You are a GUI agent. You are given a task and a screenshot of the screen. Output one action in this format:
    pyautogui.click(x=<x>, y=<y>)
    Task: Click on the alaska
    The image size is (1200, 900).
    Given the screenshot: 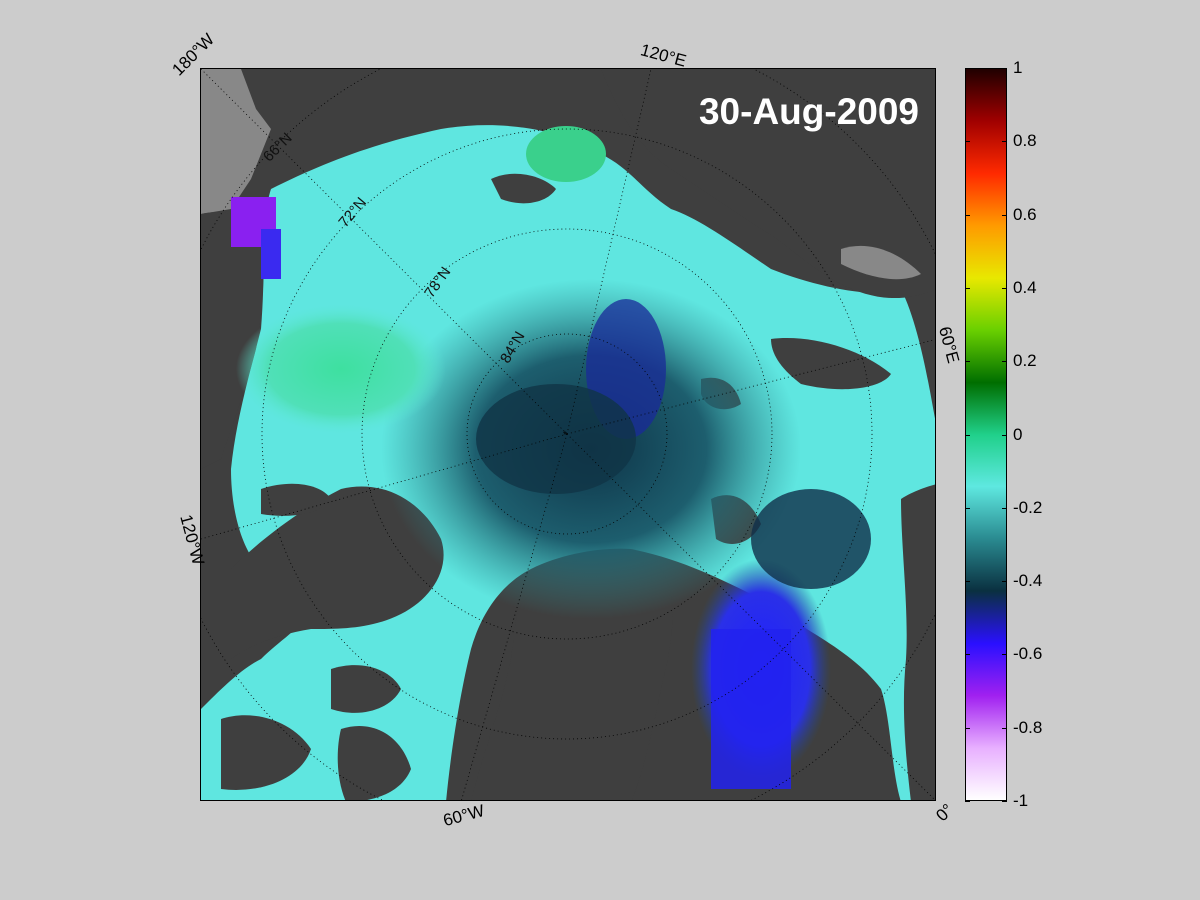 What is the action you would take?
    pyautogui.click(x=232, y=340)
    